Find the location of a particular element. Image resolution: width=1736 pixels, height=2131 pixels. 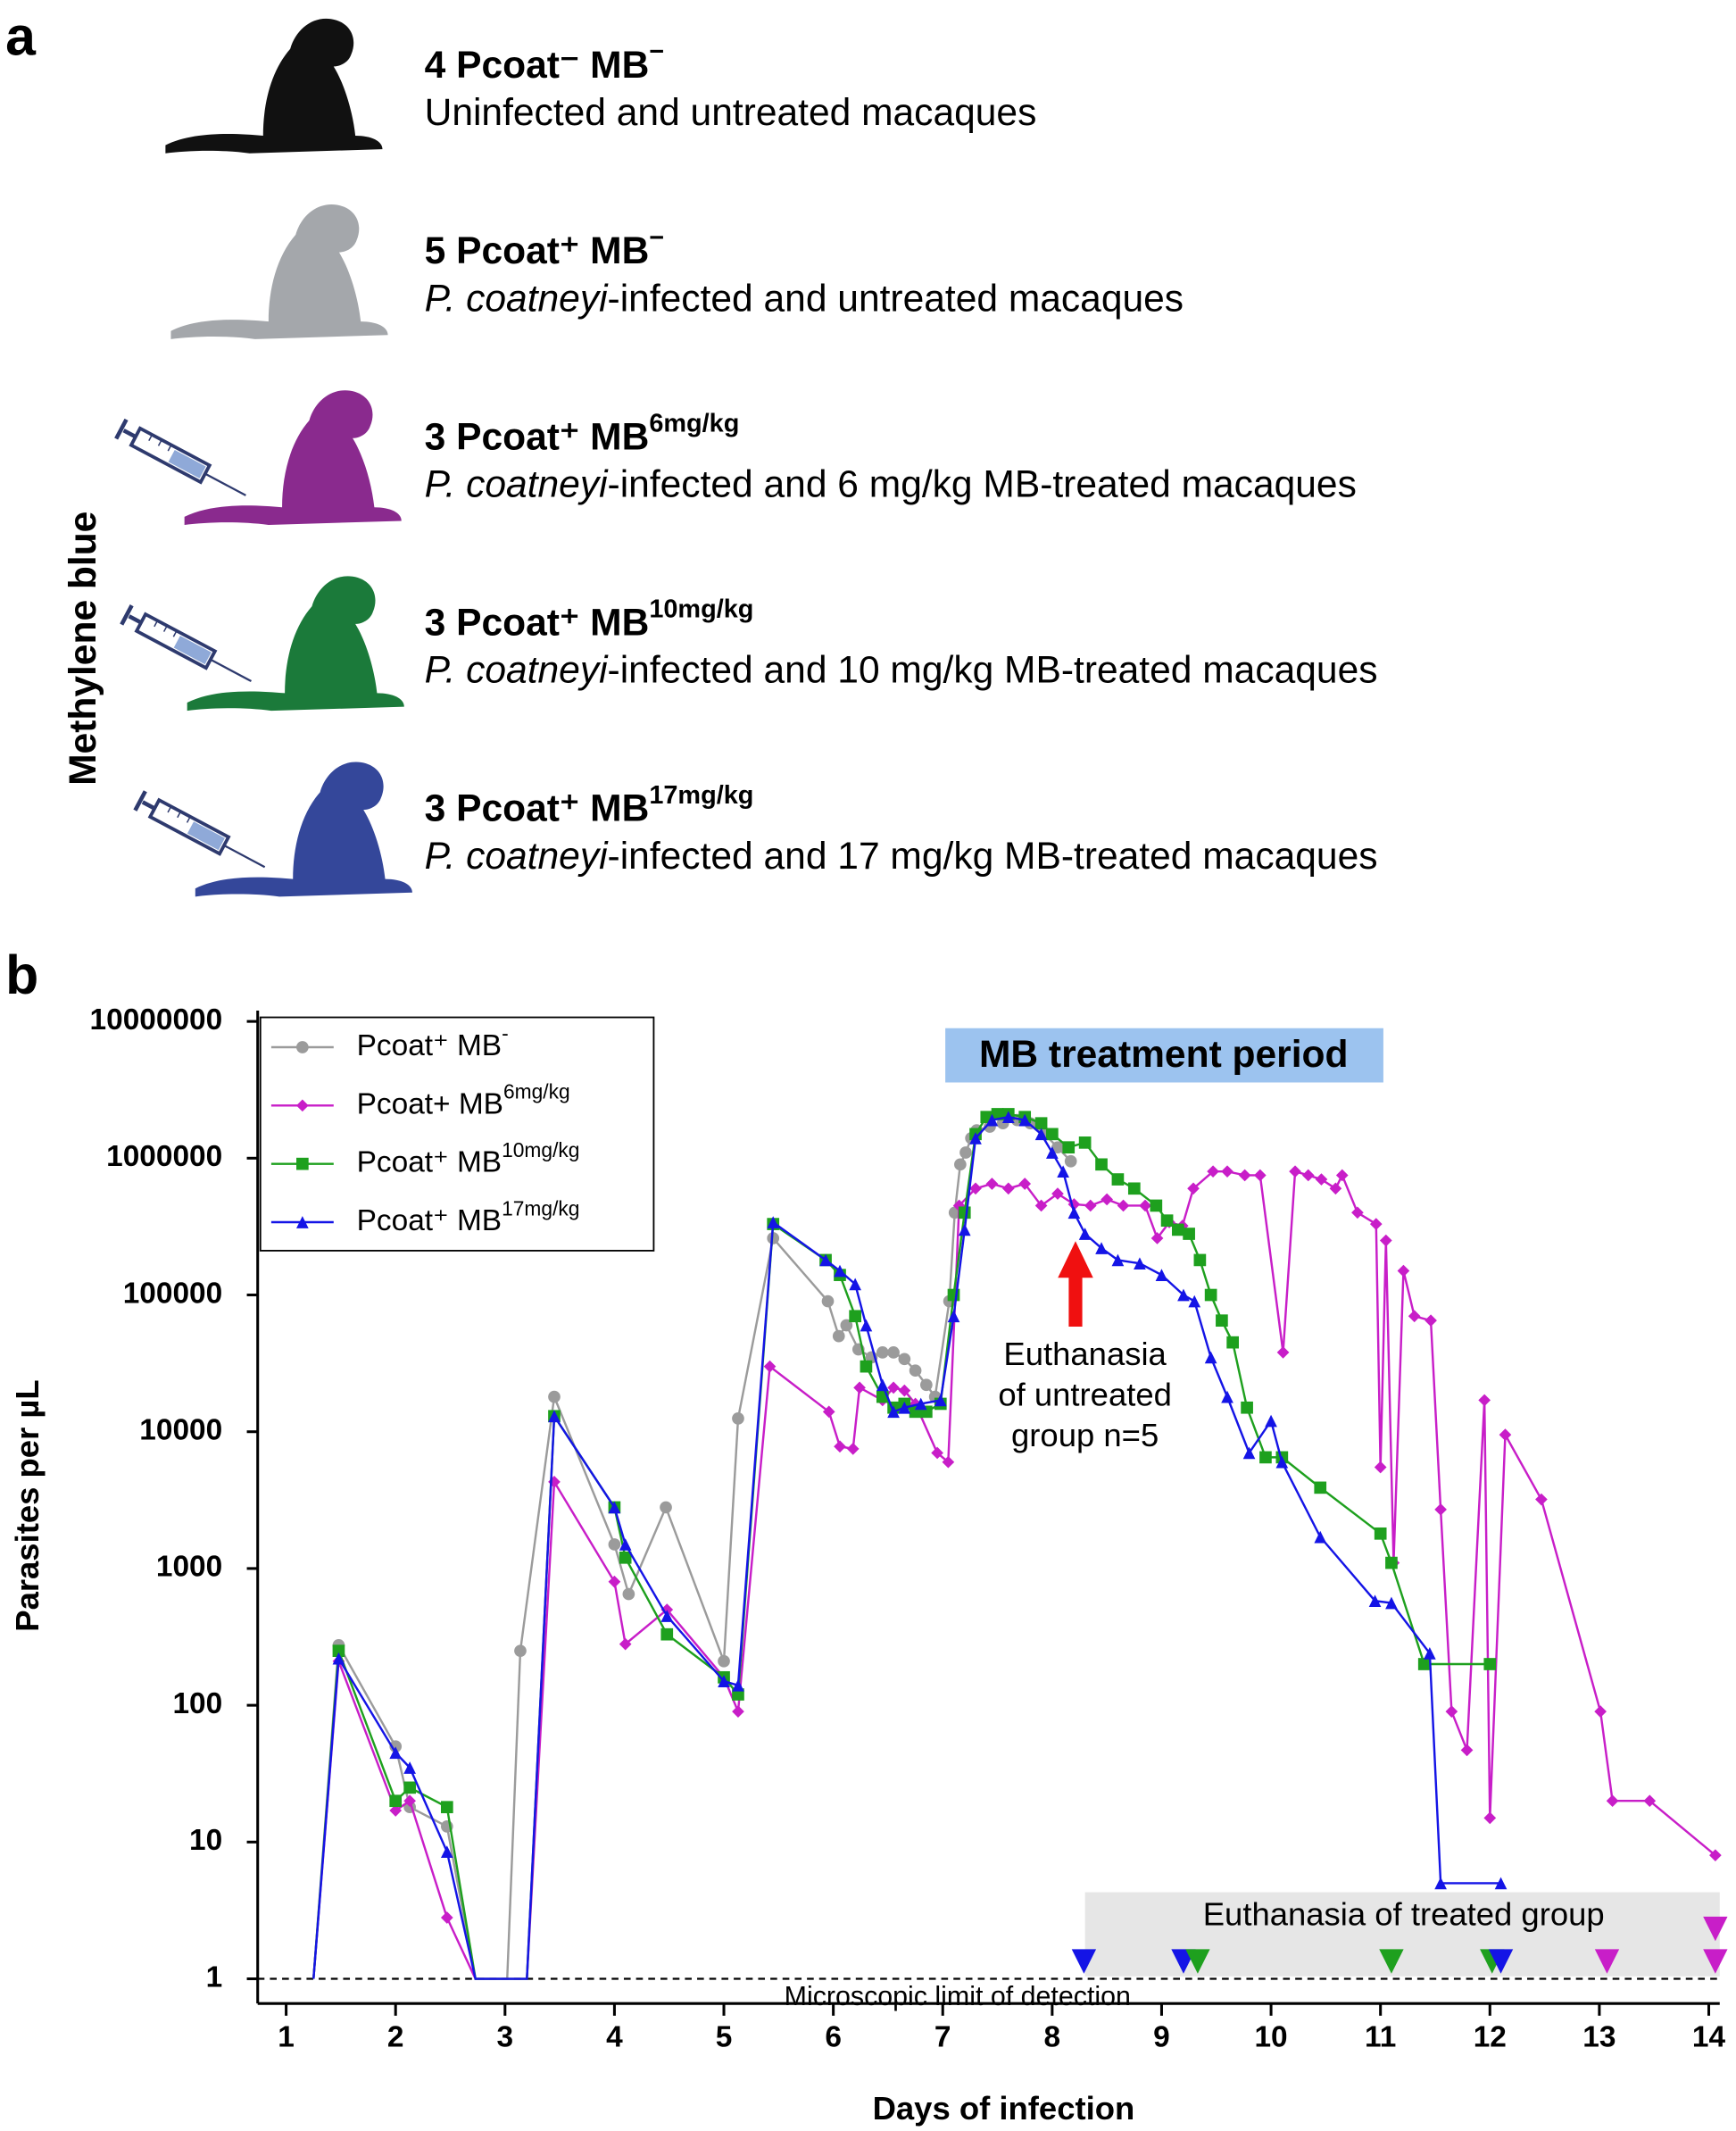

panel-label: a is located at coordinates (21, 36).